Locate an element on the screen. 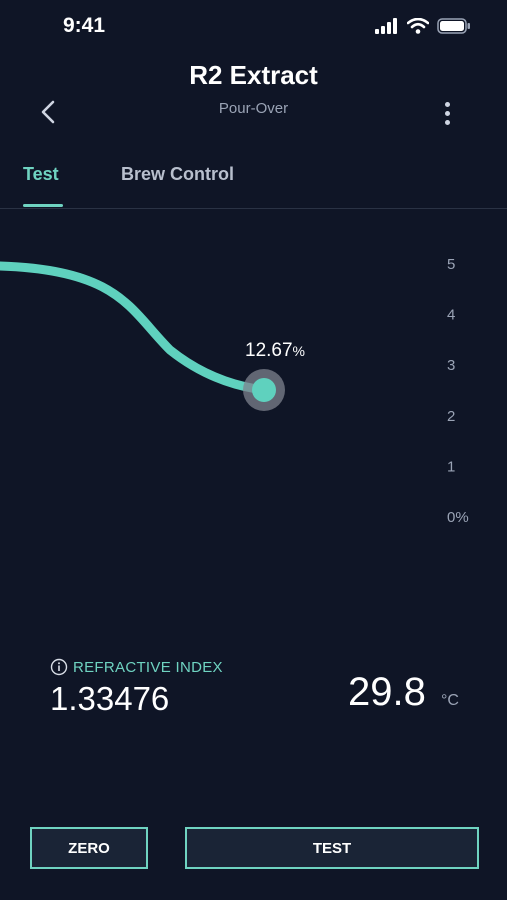  status-icons is located at coordinates (423, 26).